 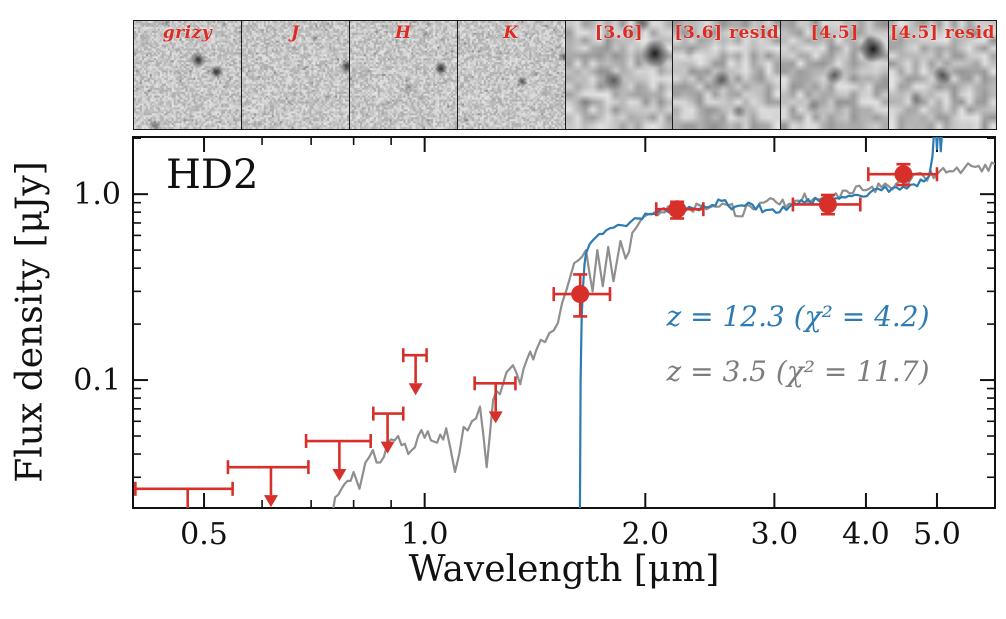 I want to click on plot-title: HD2, so click(x=212, y=175).